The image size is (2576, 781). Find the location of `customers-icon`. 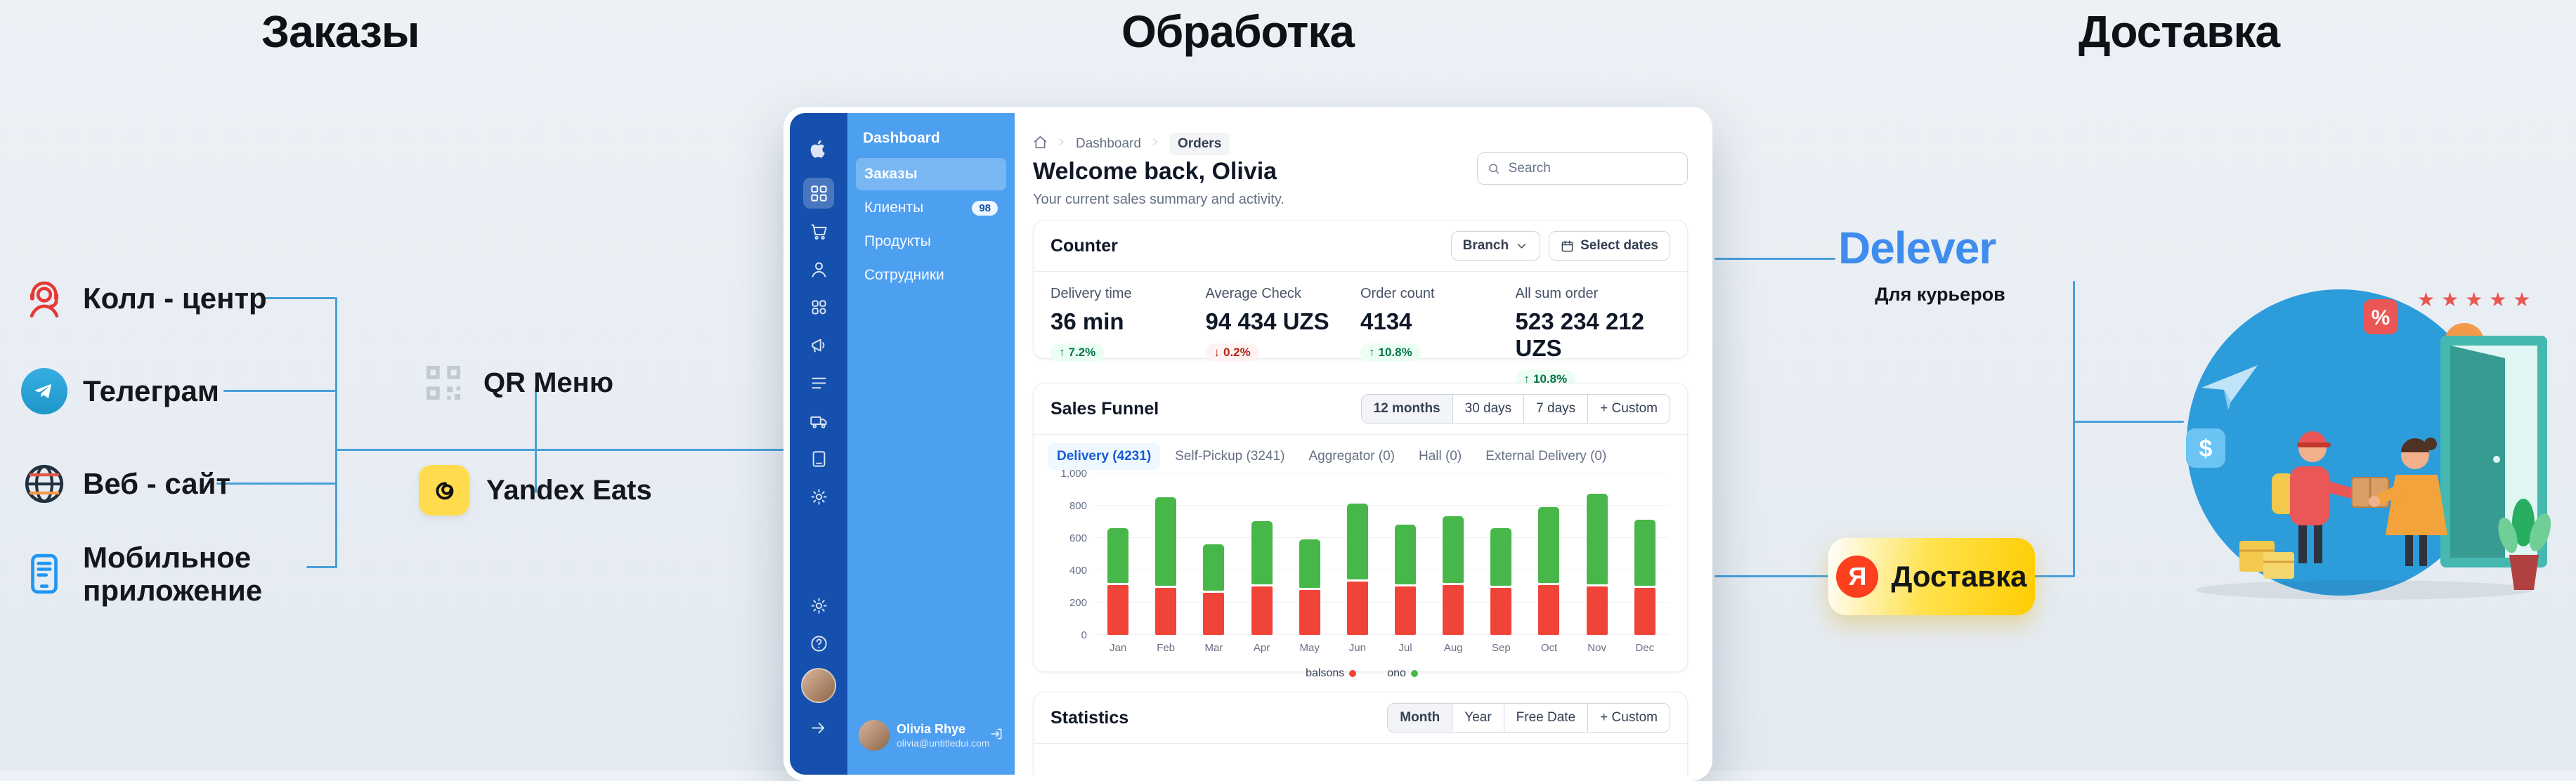

customers-icon is located at coordinates (818, 269).